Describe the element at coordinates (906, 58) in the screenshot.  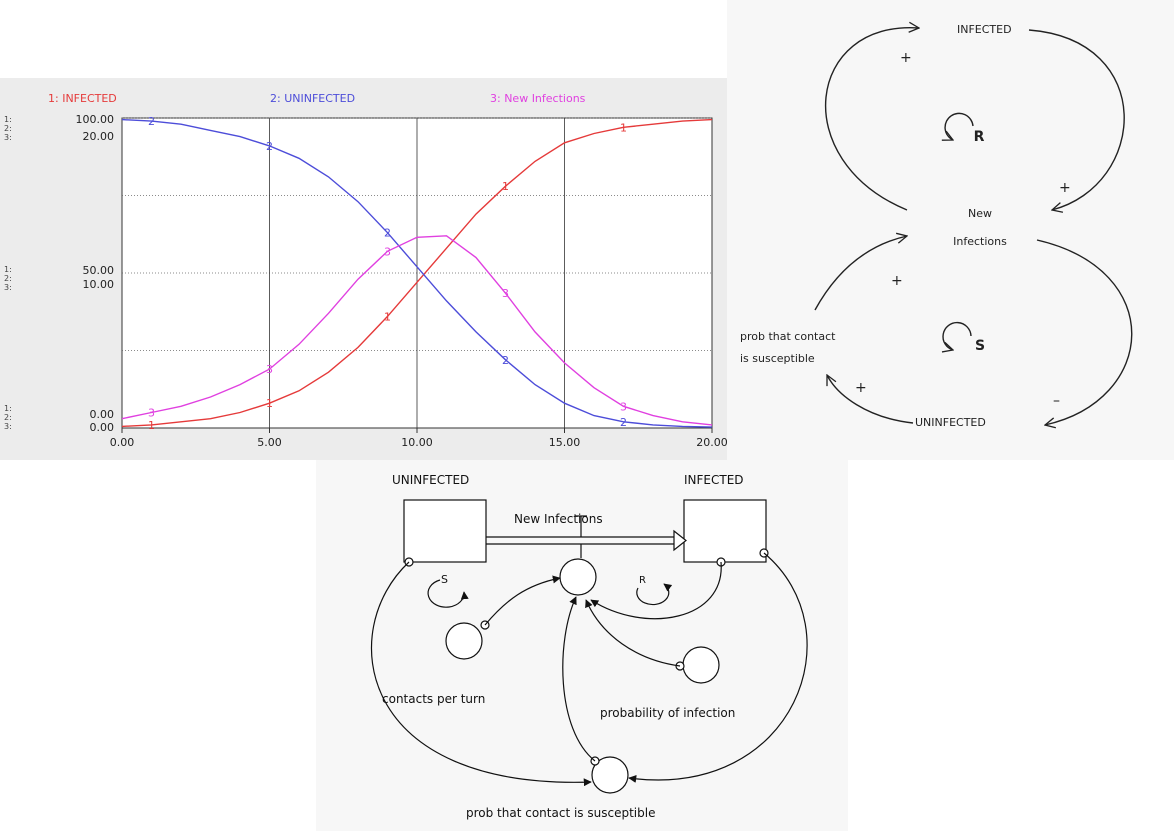
I see `polarity-plus-1: +` at that location.